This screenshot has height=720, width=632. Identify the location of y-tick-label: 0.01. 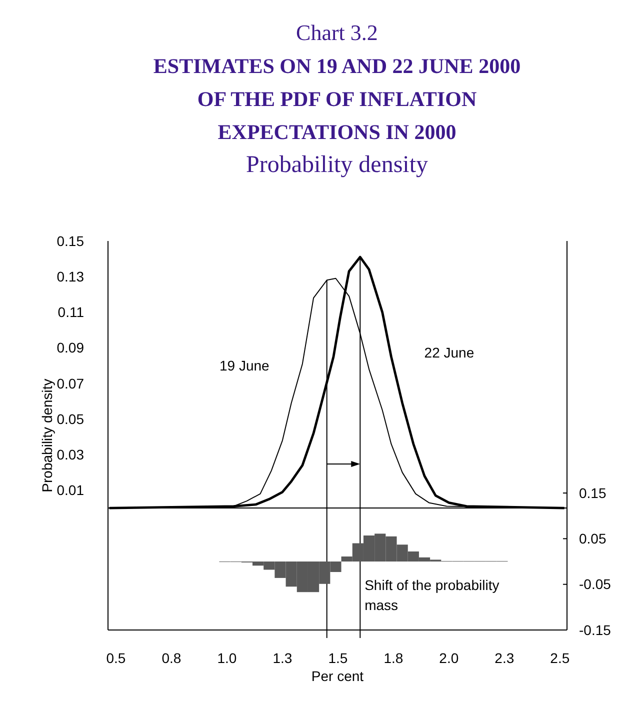
(70, 490).